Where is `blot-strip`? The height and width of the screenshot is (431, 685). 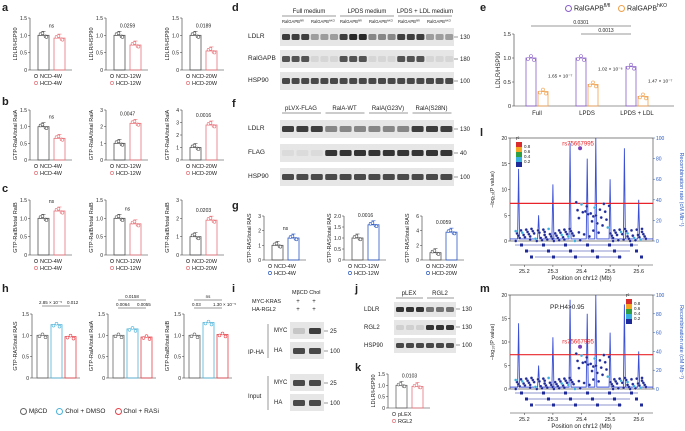
blot-strip is located at coordinates (367, 59).